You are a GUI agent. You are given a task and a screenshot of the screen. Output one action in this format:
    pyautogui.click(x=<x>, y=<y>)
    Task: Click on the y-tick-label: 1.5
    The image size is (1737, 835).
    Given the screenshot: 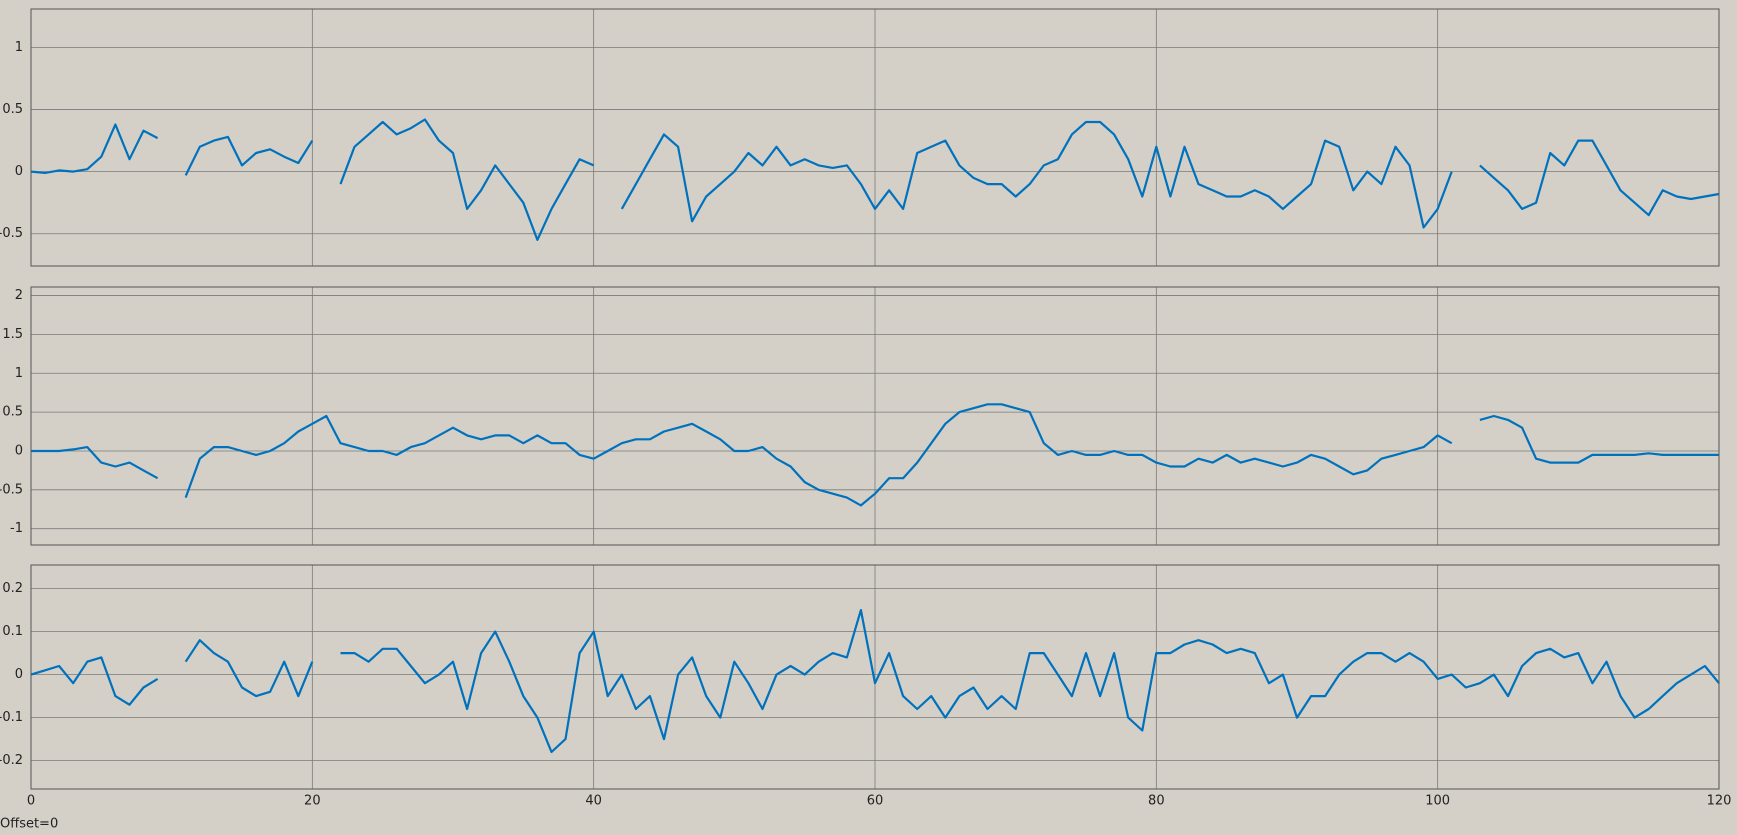 What is the action you would take?
    pyautogui.click(x=12, y=334)
    